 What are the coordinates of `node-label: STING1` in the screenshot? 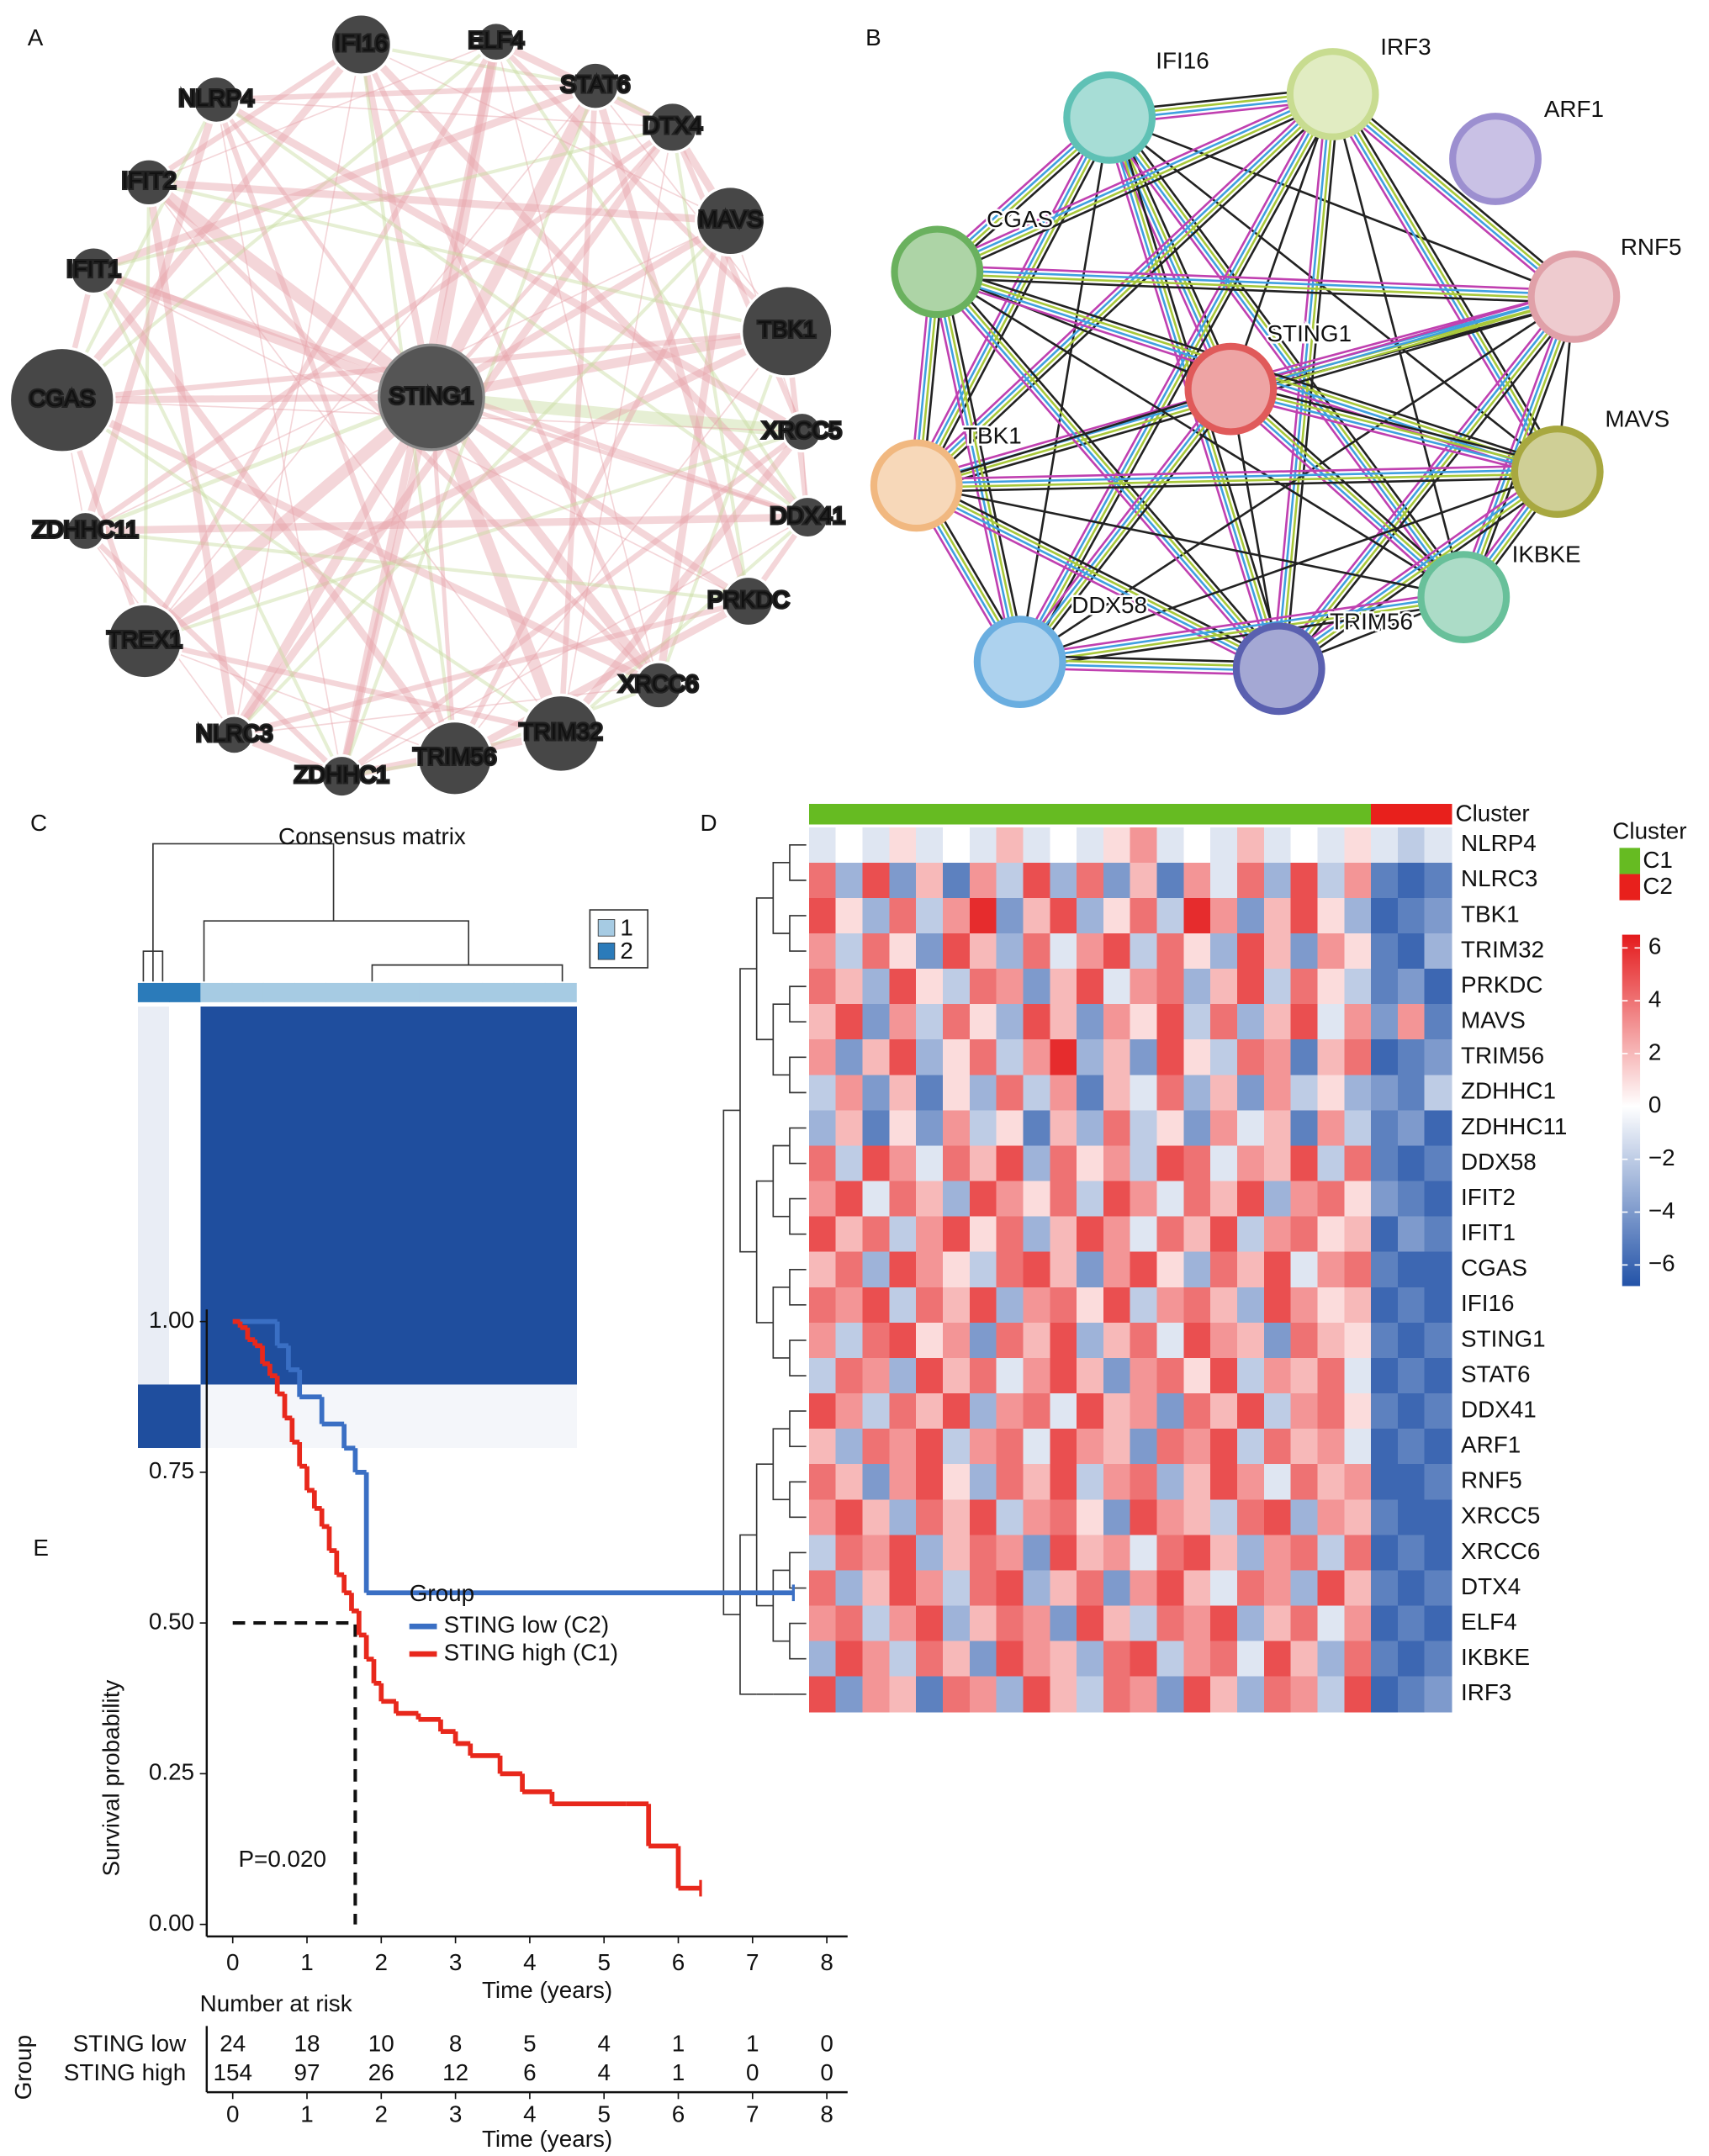 It's located at (1309, 333).